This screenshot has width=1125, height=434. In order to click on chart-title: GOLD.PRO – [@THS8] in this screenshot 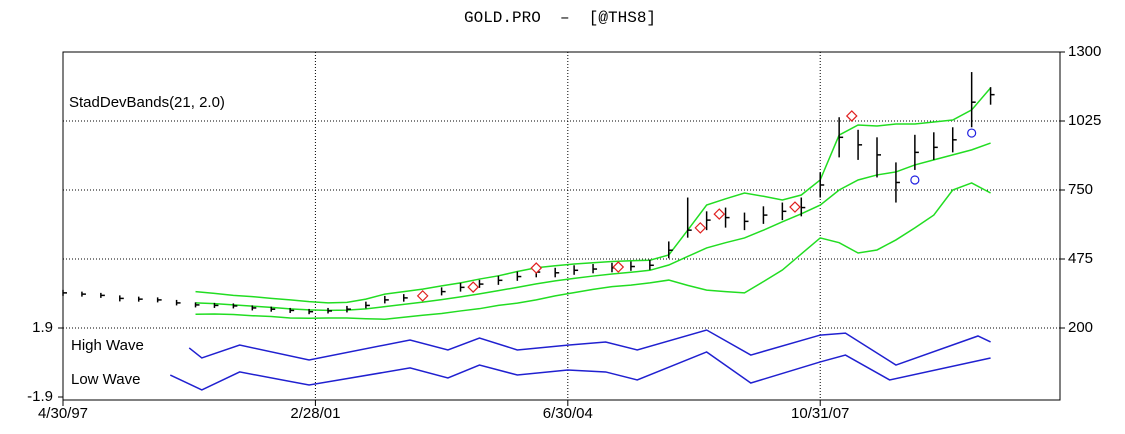, I will do `click(560, 18)`.